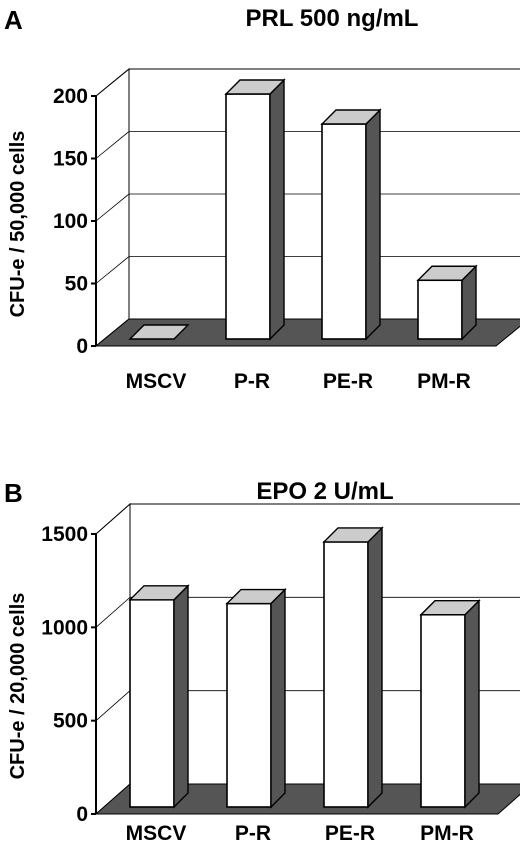  Describe the element at coordinates (76, 284) in the screenshot. I see `y-tick-label: 50` at that location.